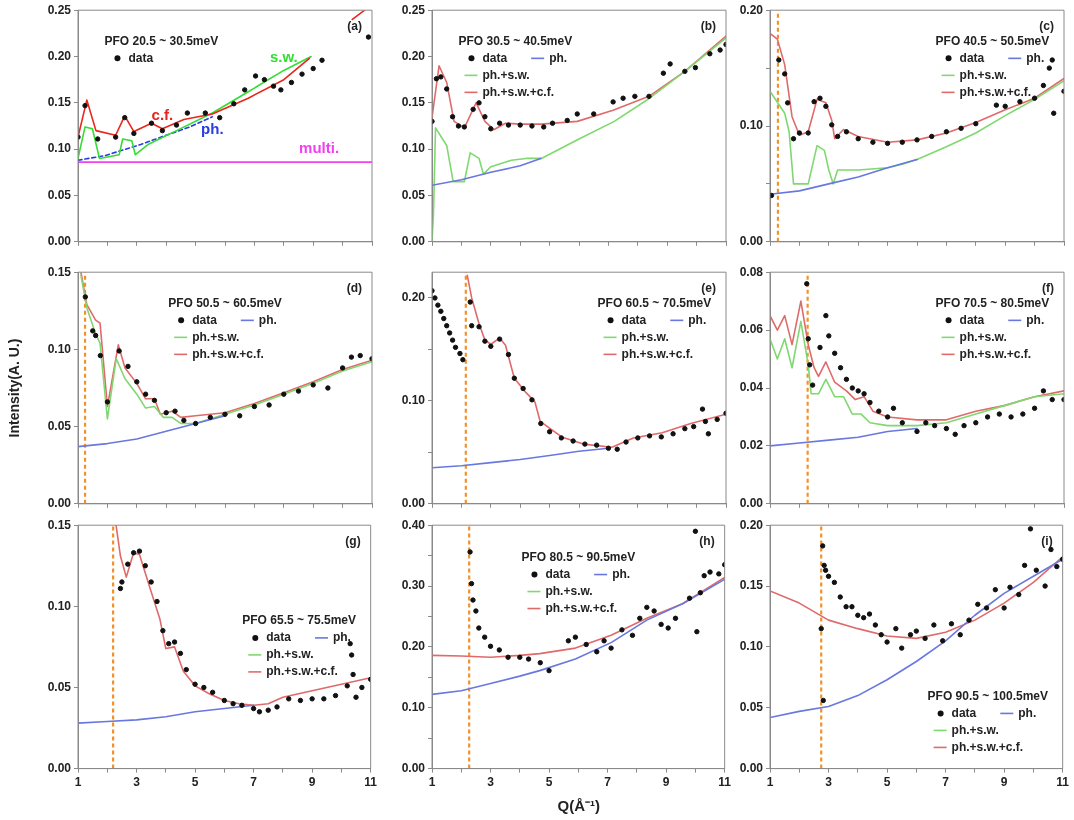 This screenshot has height=820, width=1074. What do you see at coordinates (319, 148) in the screenshot?
I see `annotation: multi.` at bounding box center [319, 148].